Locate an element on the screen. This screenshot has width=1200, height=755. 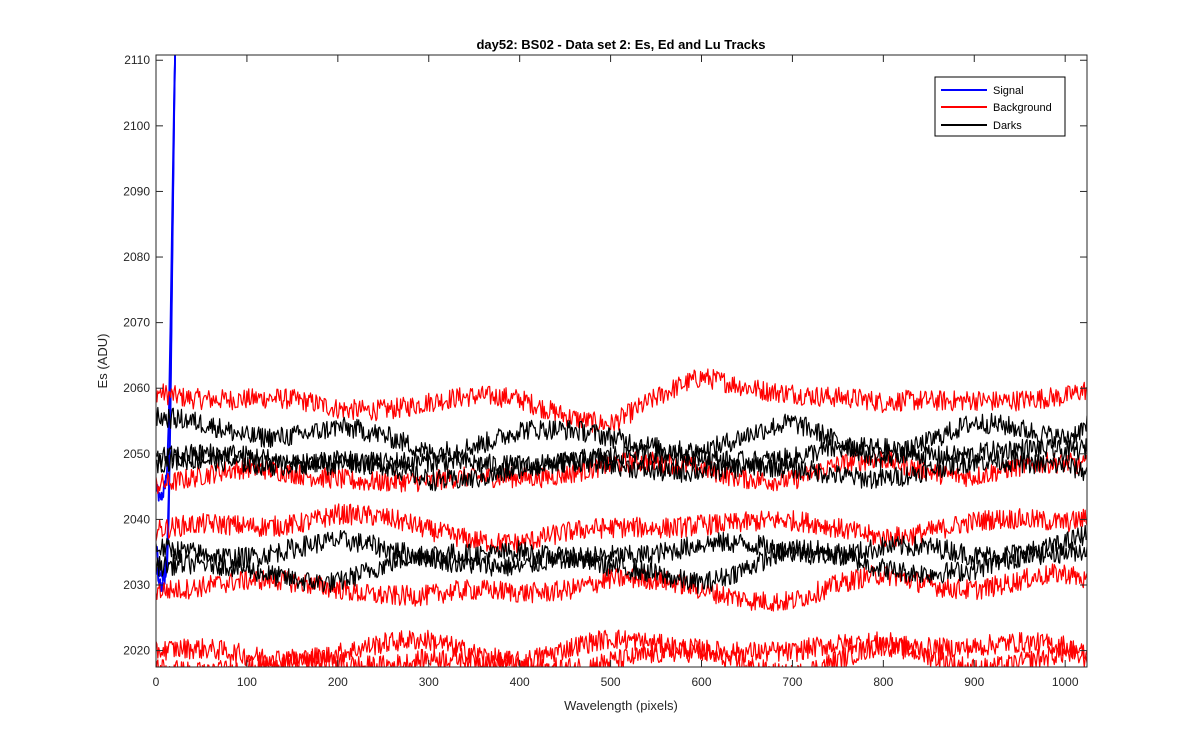
x-tick-label: 700 is located at coordinates (792, 682).